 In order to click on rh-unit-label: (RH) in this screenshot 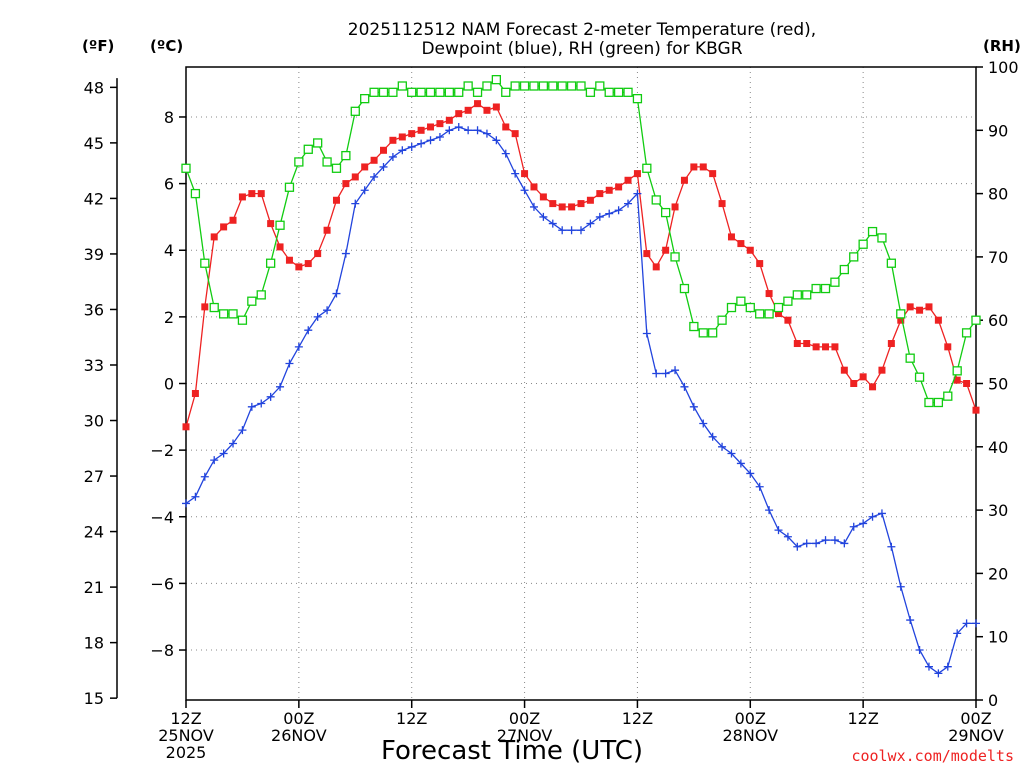, I will do `click(1002, 46)`.